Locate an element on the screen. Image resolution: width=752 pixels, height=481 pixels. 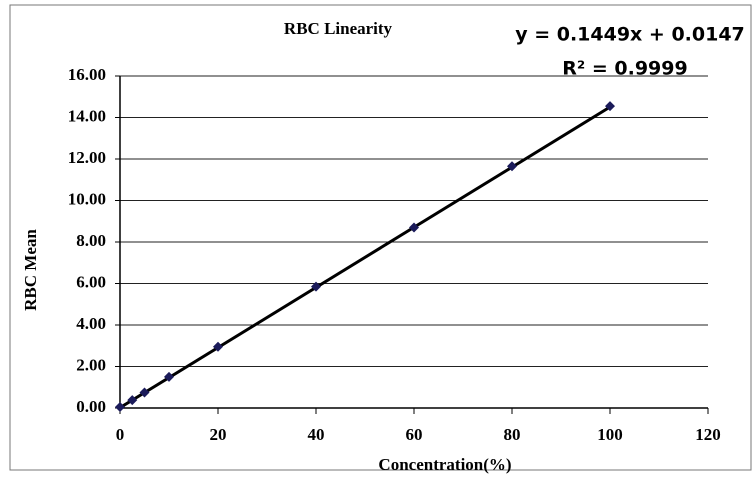
x-tick-label: 20 is located at coordinates (218, 434).